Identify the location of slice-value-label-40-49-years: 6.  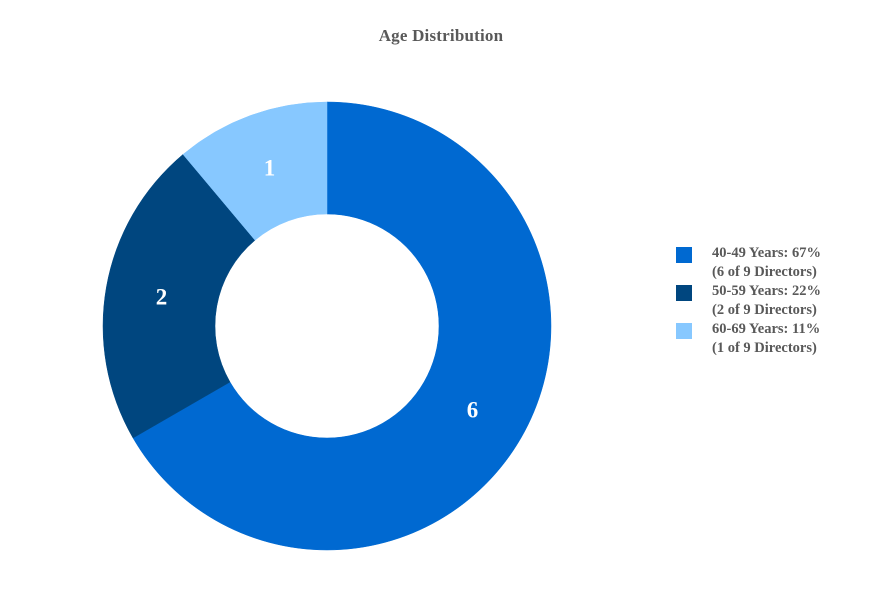
(473, 410).